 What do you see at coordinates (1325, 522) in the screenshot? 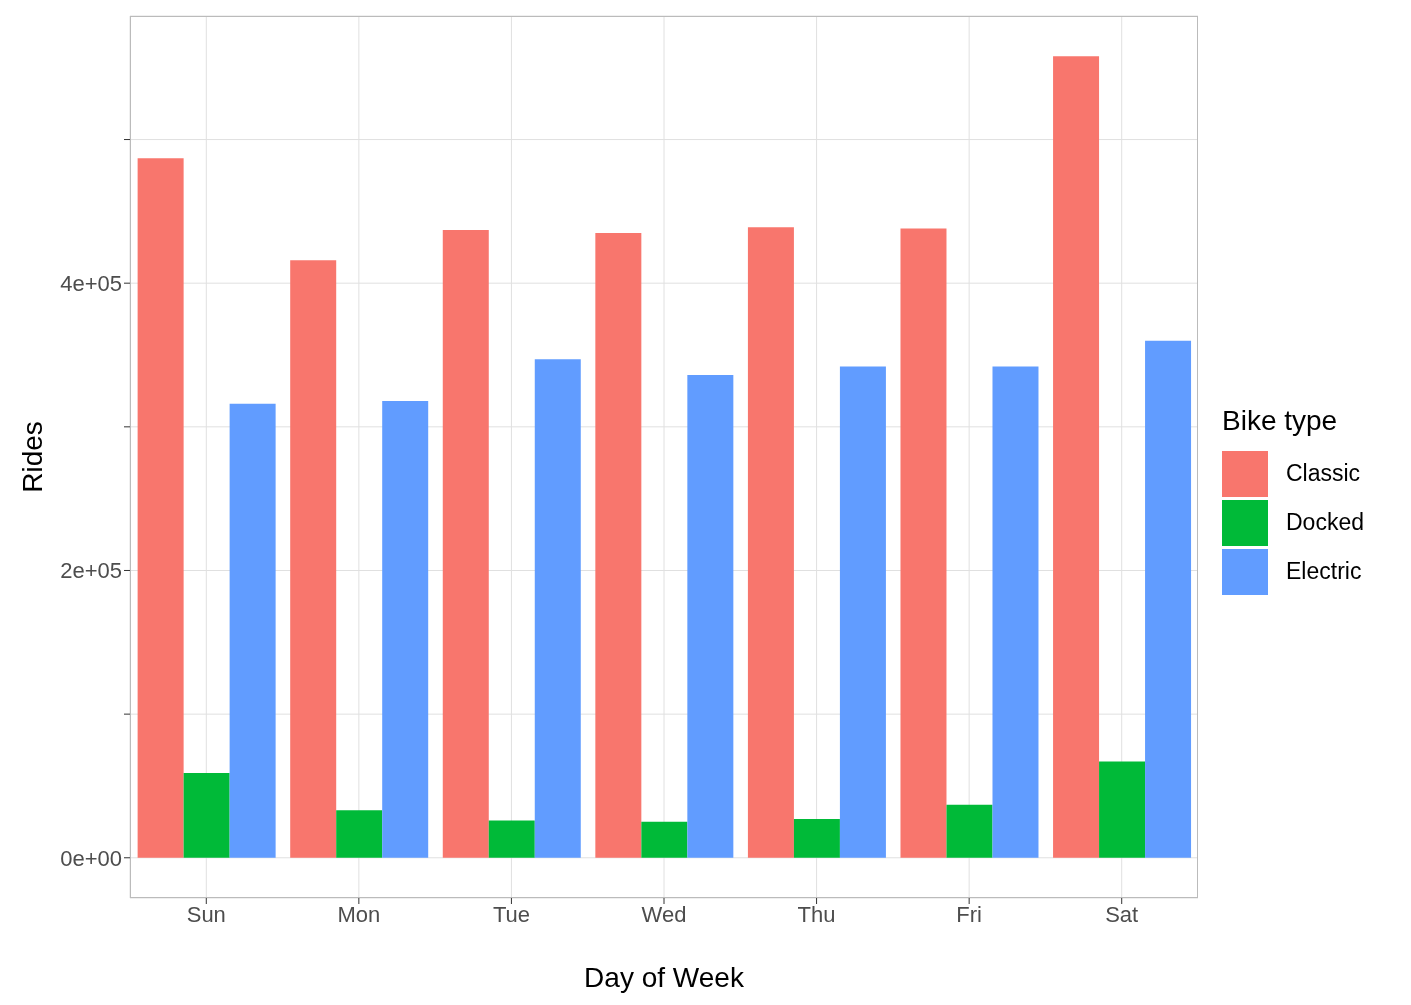
I see `legend-label: Docked` at bounding box center [1325, 522].